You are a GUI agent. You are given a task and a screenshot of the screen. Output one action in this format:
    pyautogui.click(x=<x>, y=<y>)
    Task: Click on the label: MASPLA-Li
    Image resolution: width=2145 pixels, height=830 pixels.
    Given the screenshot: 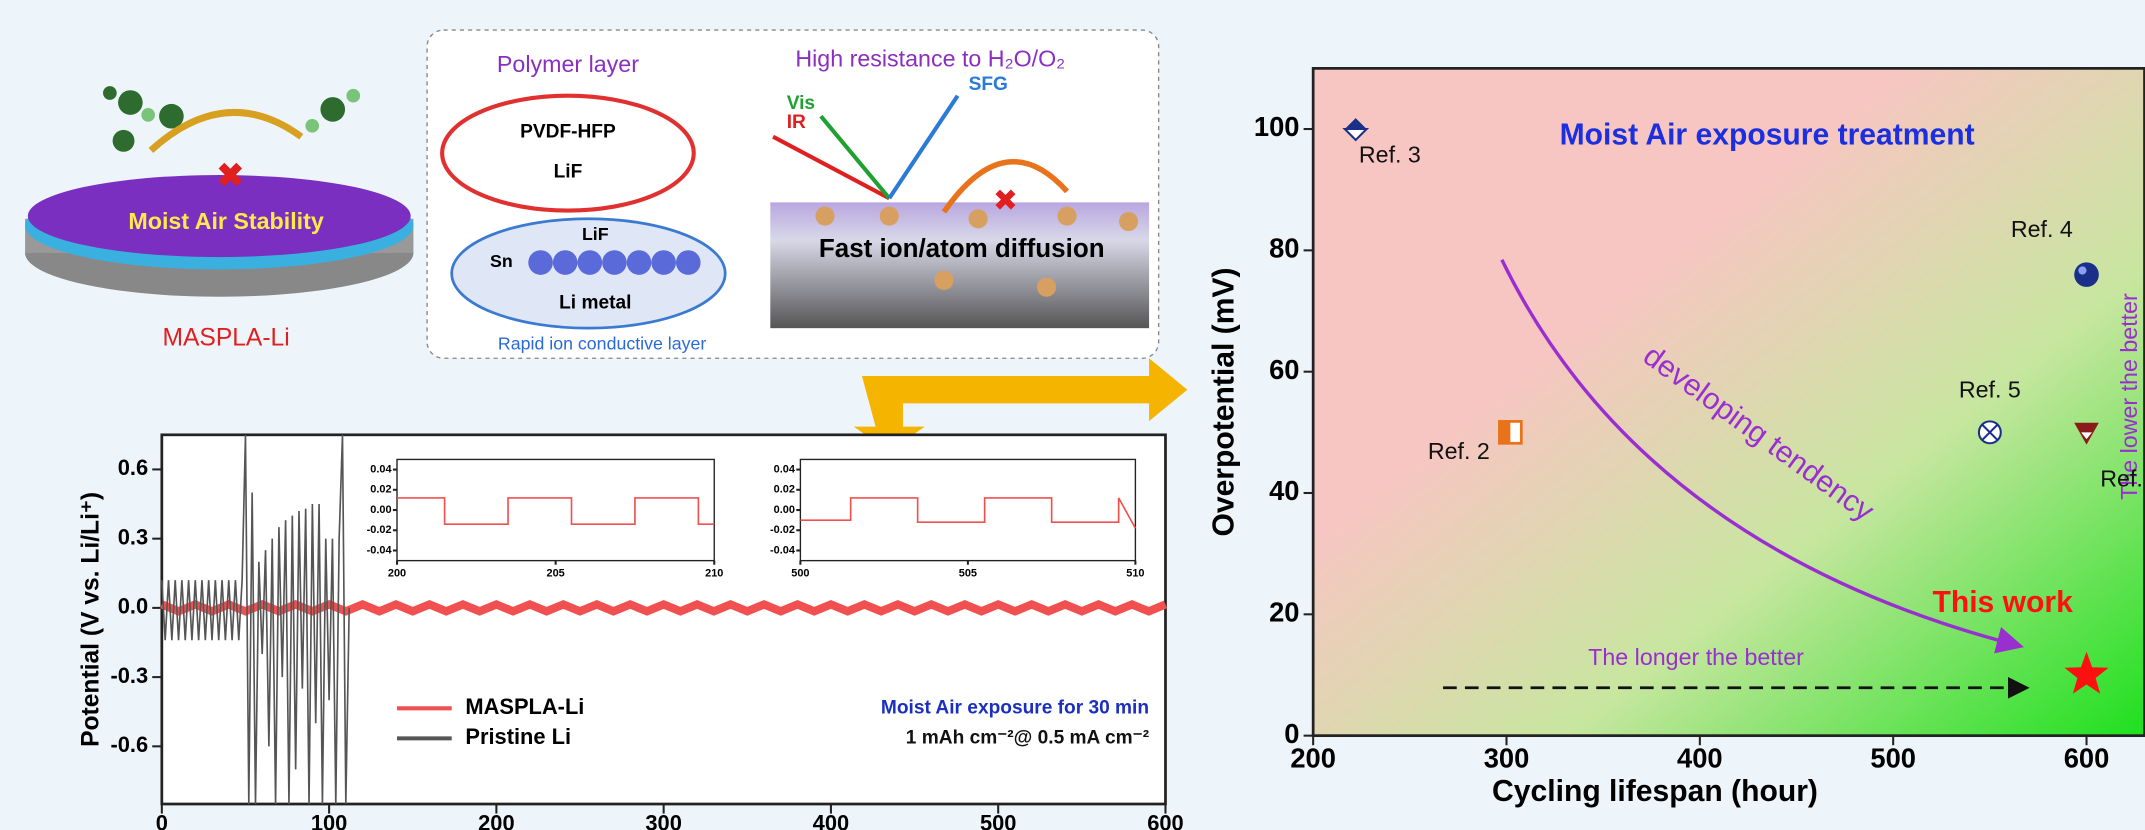 What is the action you would take?
    pyautogui.click(x=225, y=338)
    